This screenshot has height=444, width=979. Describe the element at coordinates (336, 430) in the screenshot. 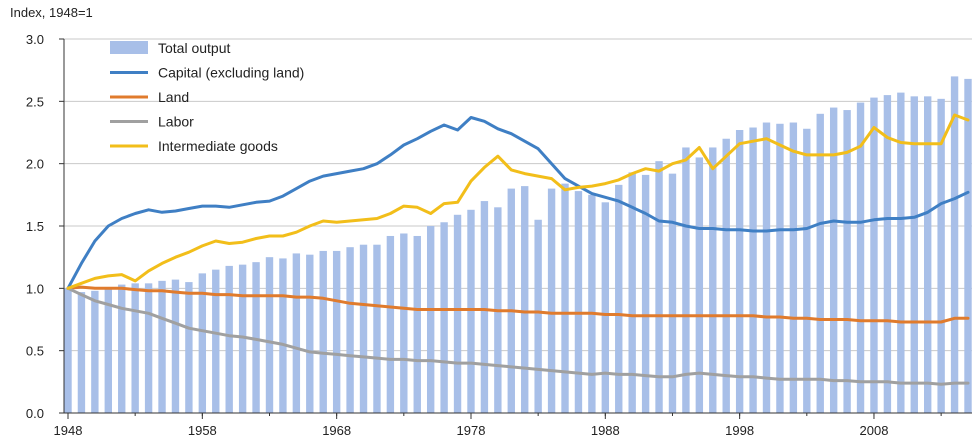

I see `x-tick-label: 1968` at that location.